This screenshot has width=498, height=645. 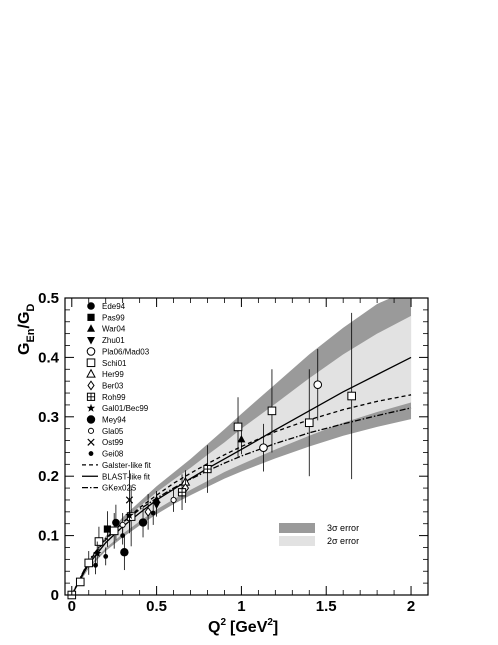 I want to click on legend-label-gei08: Gei08, so click(x=113, y=454).